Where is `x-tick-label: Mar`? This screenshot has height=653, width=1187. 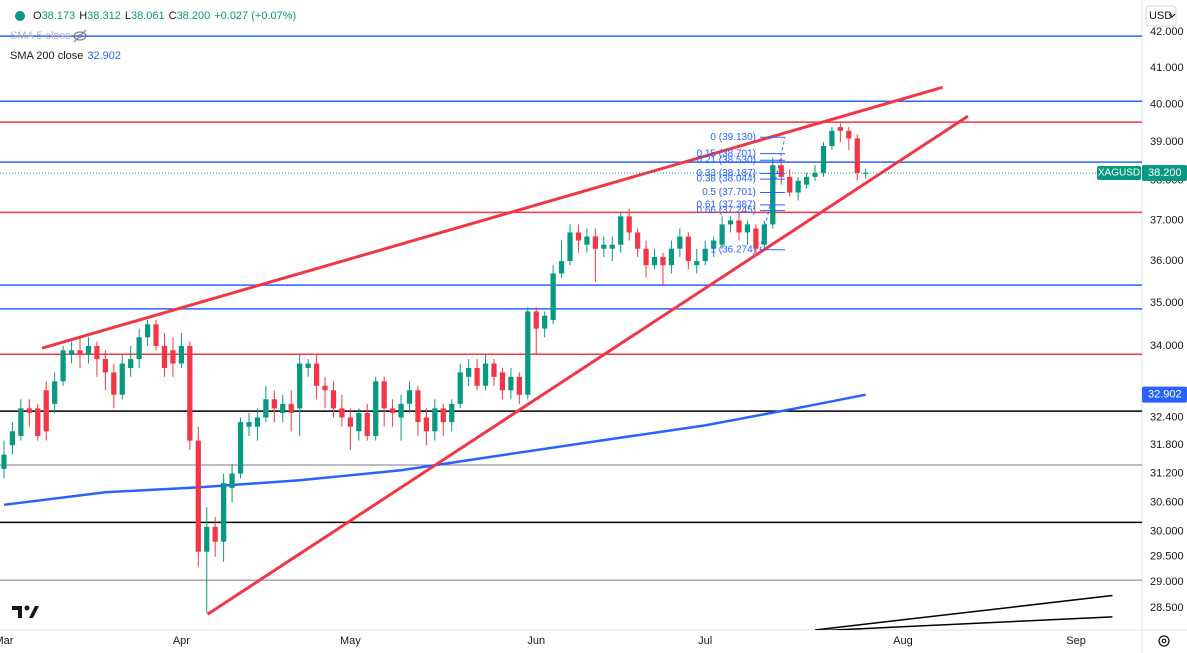
x-tick-label: Mar is located at coordinates (7, 641).